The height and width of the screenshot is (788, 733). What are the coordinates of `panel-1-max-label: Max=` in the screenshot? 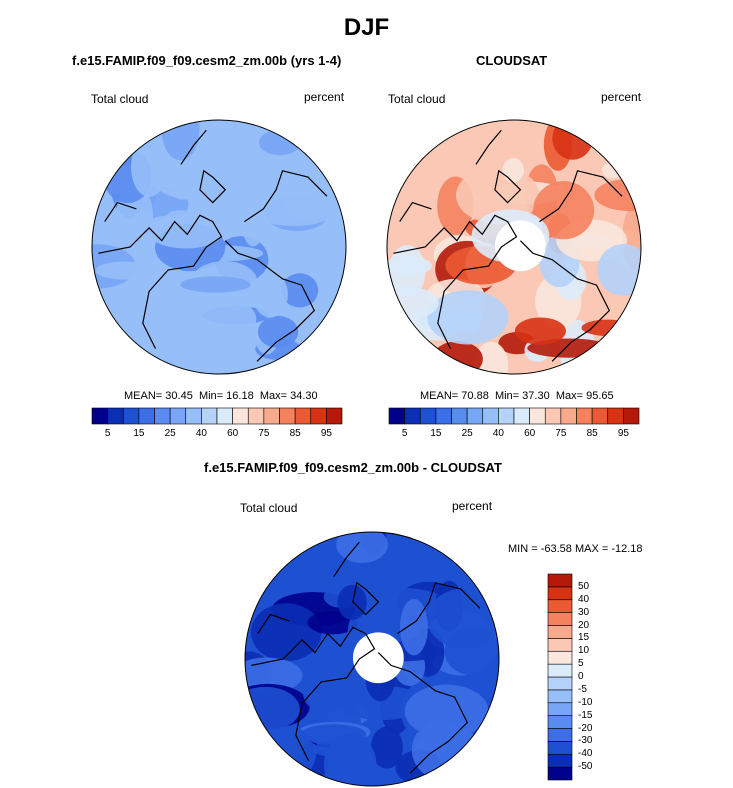 It's located at (273, 396).